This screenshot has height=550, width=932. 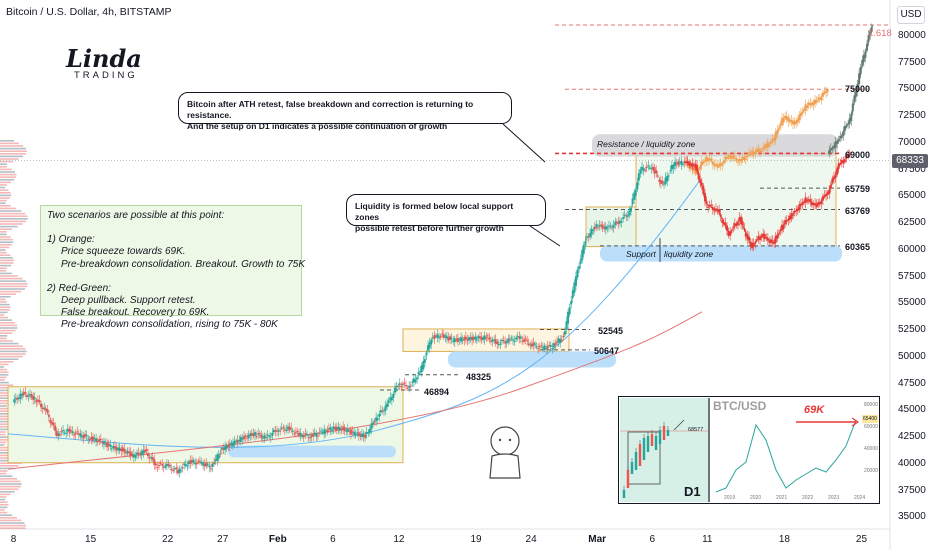 What do you see at coordinates (79, 288) in the screenshot?
I see `scenario-red-title: 2) Red-Green:` at bounding box center [79, 288].